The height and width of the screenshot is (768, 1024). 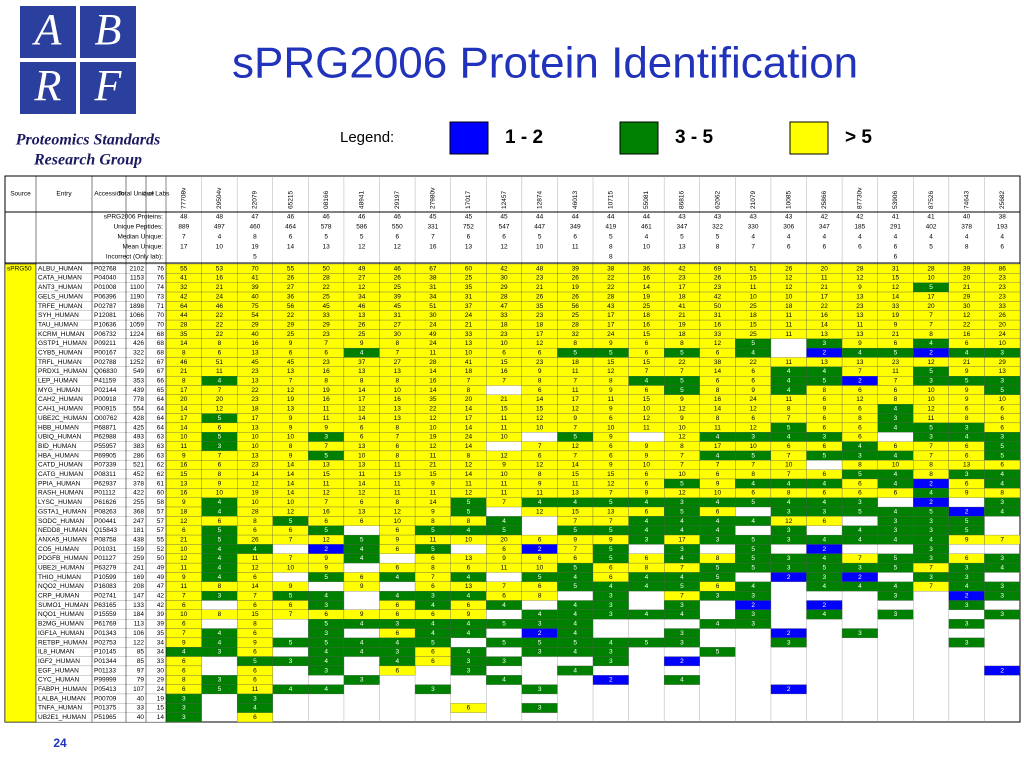 I want to click on total-unique: 1153, so click(x=137, y=278).